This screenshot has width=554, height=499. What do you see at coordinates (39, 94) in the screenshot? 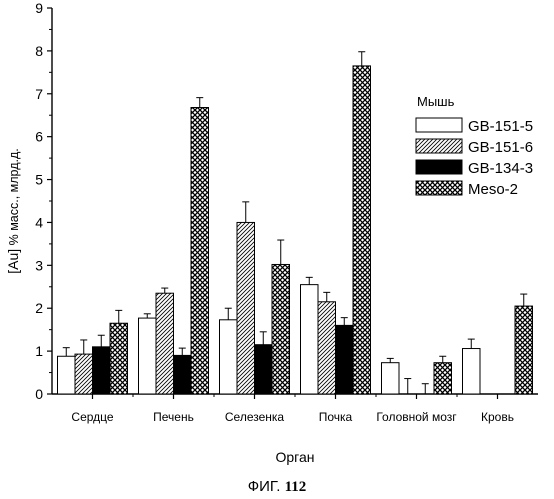
I see `y-tick-label: 7` at bounding box center [39, 94].